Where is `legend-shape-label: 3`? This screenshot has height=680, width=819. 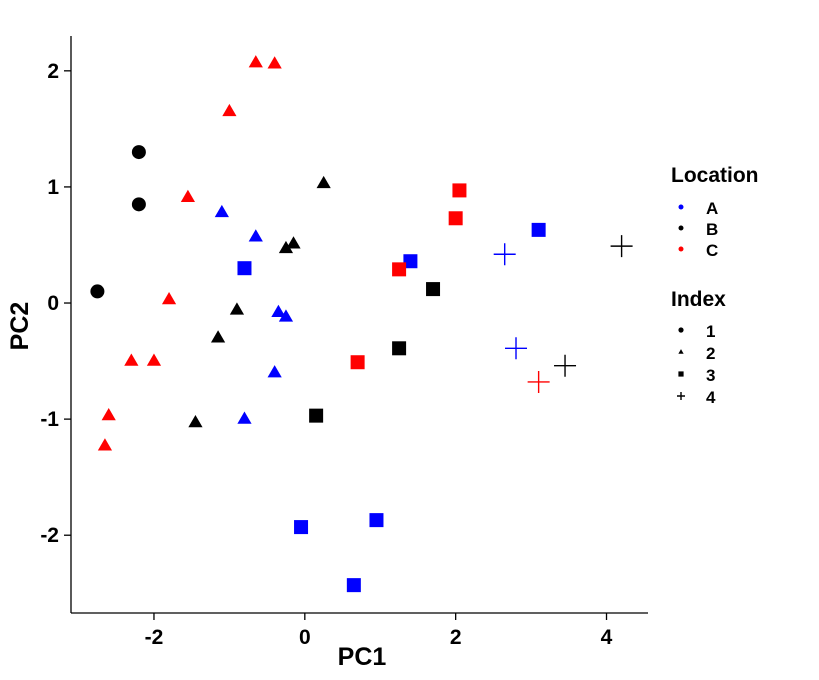 legend-shape-label: 3 is located at coordinates (710, 375).